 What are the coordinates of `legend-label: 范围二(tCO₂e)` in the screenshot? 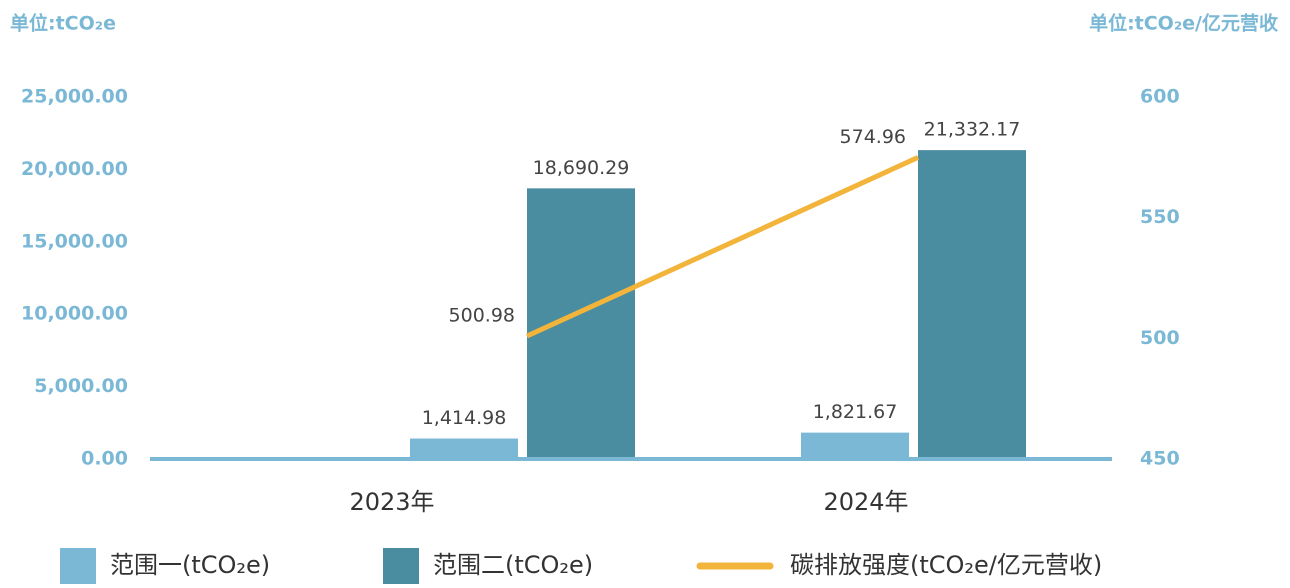 It's located at (513, 565).